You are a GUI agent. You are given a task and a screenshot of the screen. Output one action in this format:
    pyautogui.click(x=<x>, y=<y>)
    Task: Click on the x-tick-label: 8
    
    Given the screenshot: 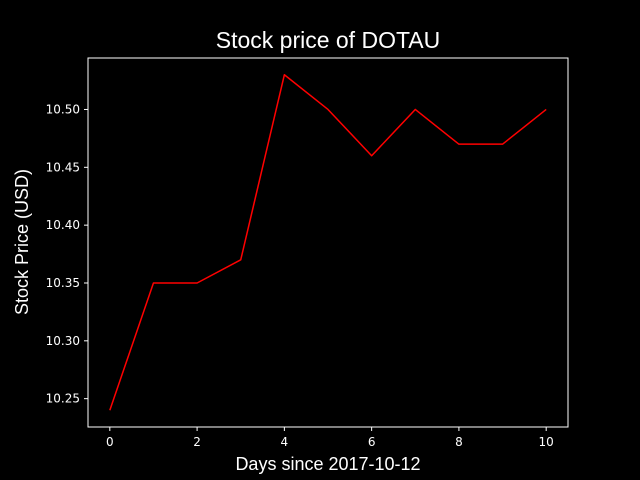 What is the action you would take?
    pyautogui.click(x=459, y=442)
    